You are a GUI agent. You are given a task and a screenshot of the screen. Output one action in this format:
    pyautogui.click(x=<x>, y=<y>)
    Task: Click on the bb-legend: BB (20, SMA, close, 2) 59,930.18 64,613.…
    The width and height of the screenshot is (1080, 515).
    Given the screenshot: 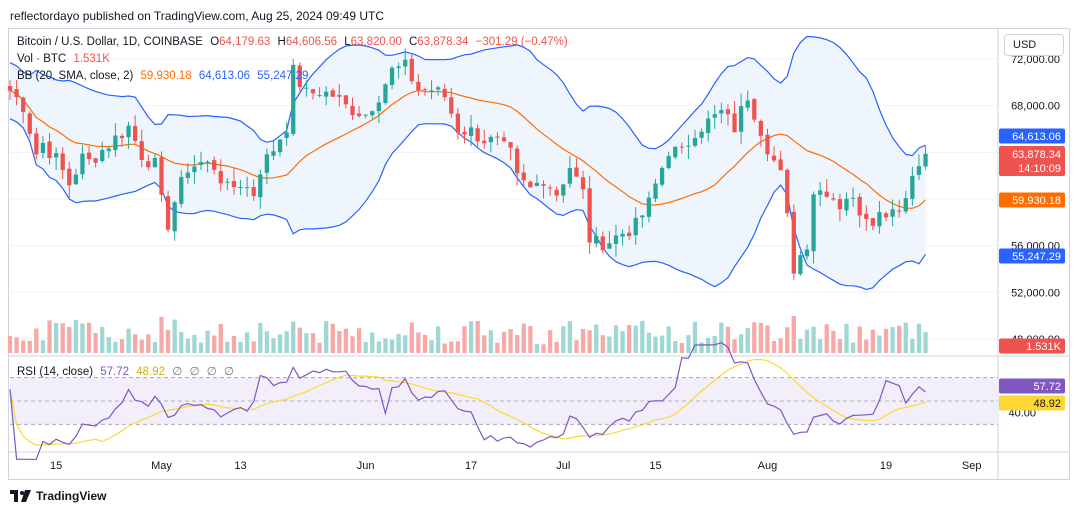 What is the action you would take?
    pyautogui.click(x=164, y=76)
    